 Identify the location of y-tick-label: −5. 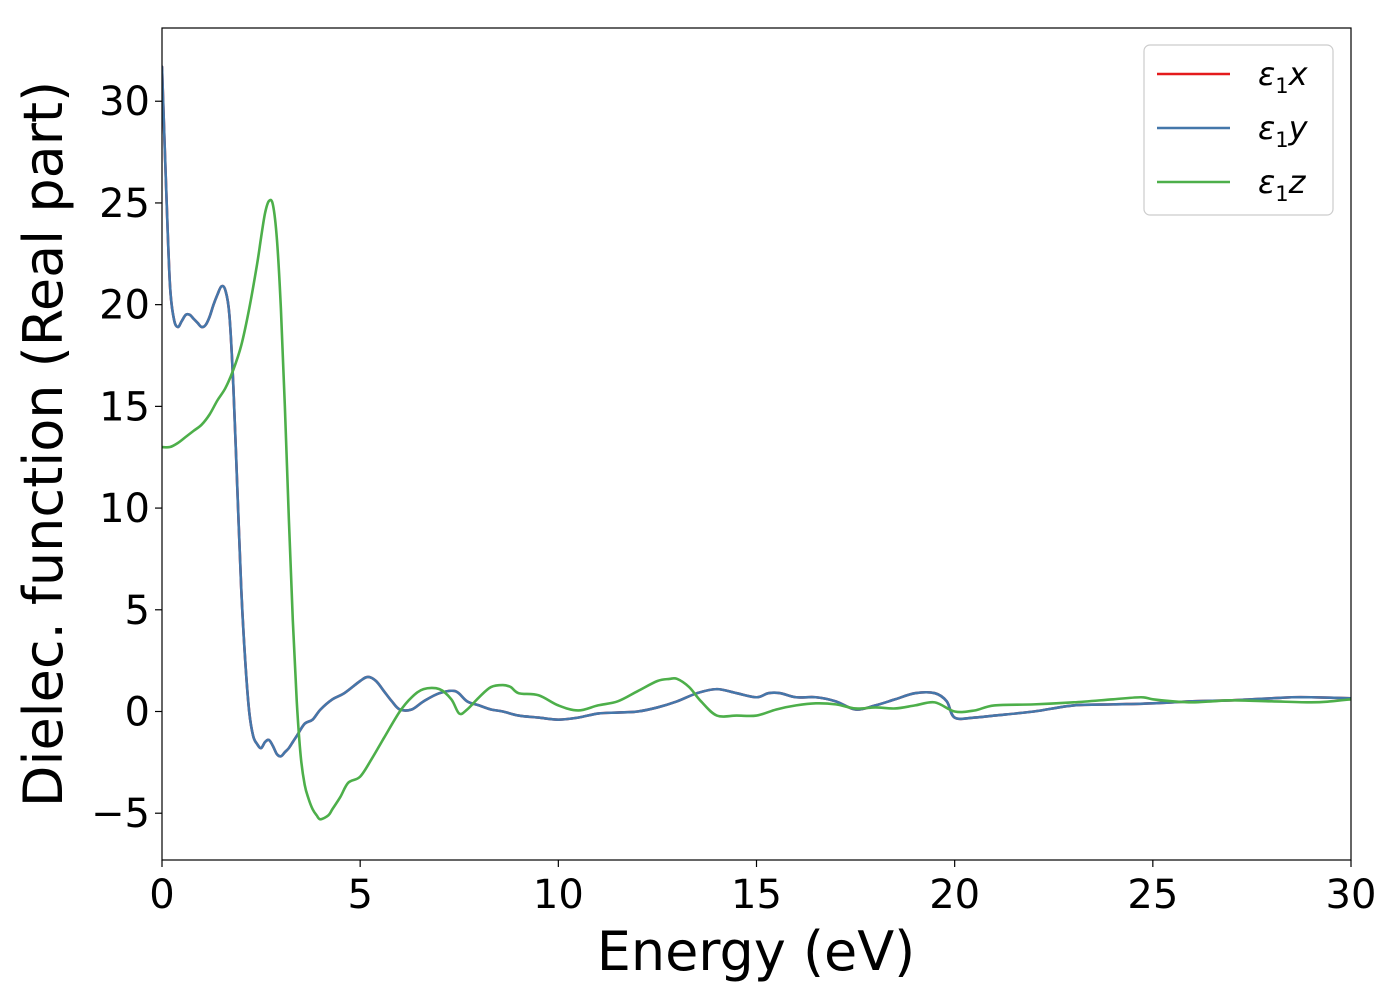
(120, 814).